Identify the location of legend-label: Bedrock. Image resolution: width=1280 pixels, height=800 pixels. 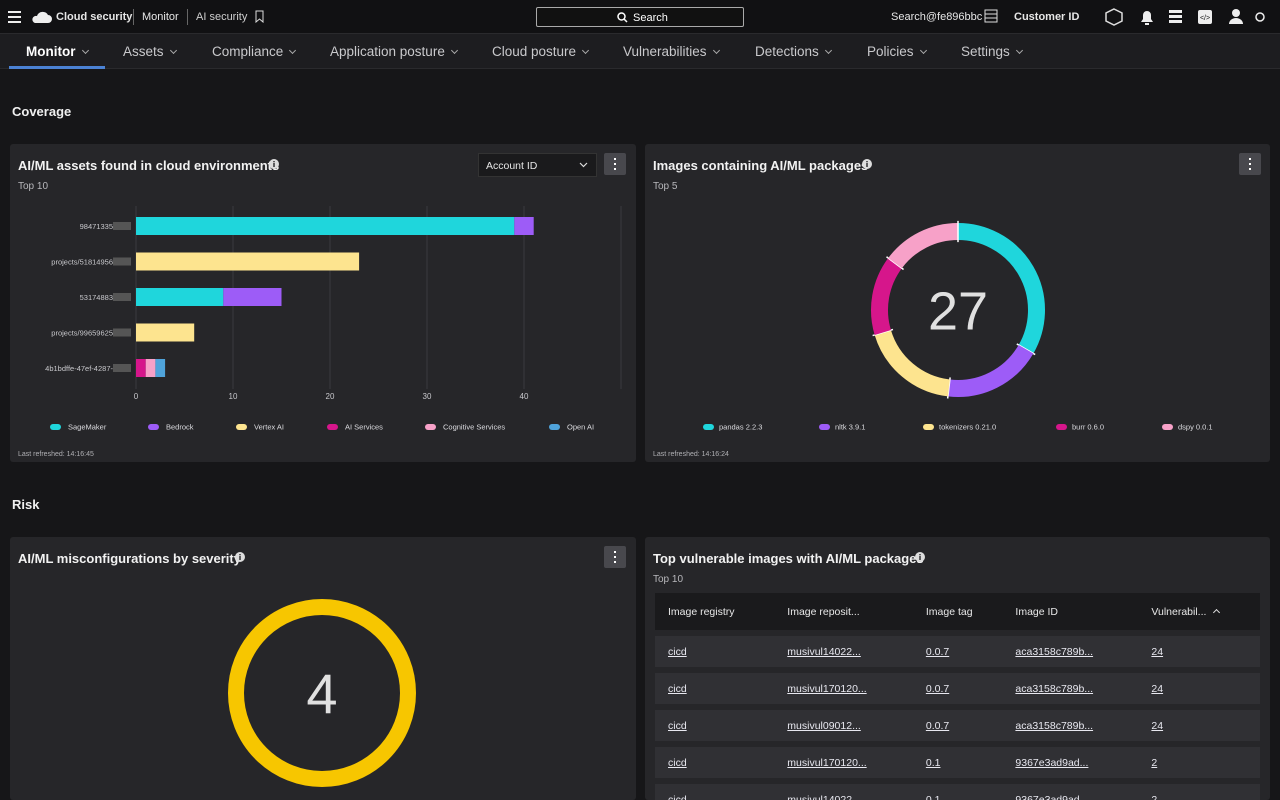
(180, 427).